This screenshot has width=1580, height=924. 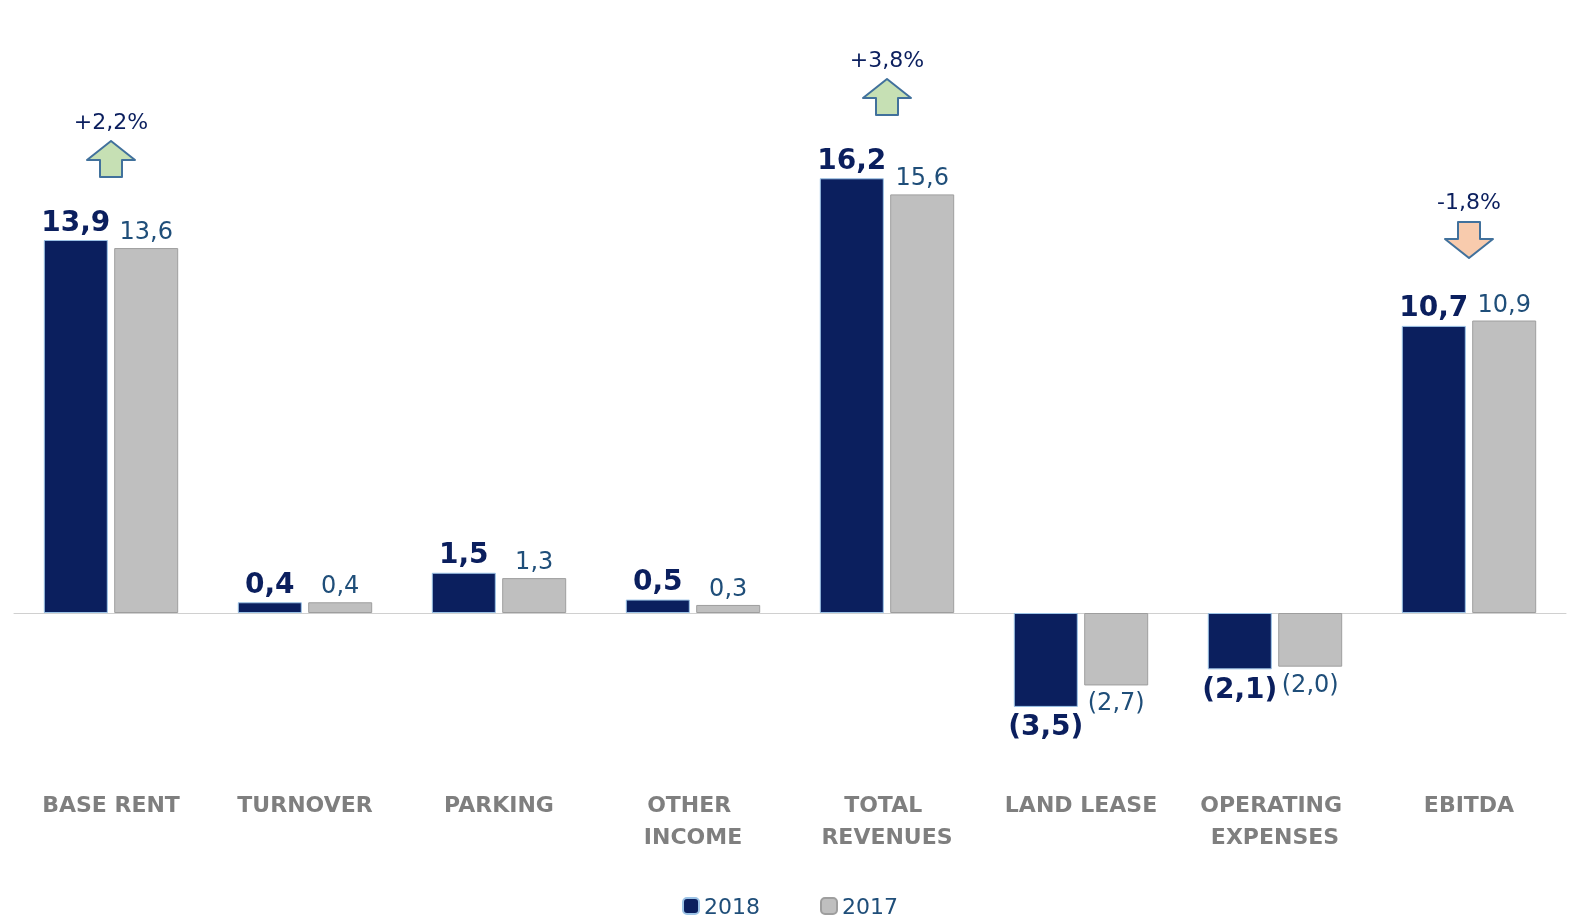 What do you see at coordinates (1434, 307) in the screenshot?
I see `data-label: 10,7` at bounding box center [1434, 307].